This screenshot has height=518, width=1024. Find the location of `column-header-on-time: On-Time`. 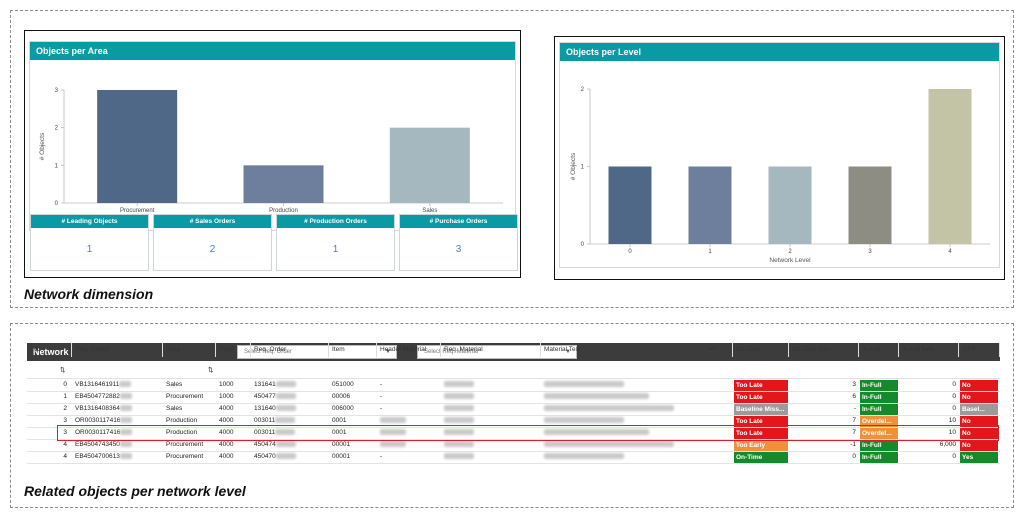

column-header-on-time: On-Time is located at coordinates (761, 350).